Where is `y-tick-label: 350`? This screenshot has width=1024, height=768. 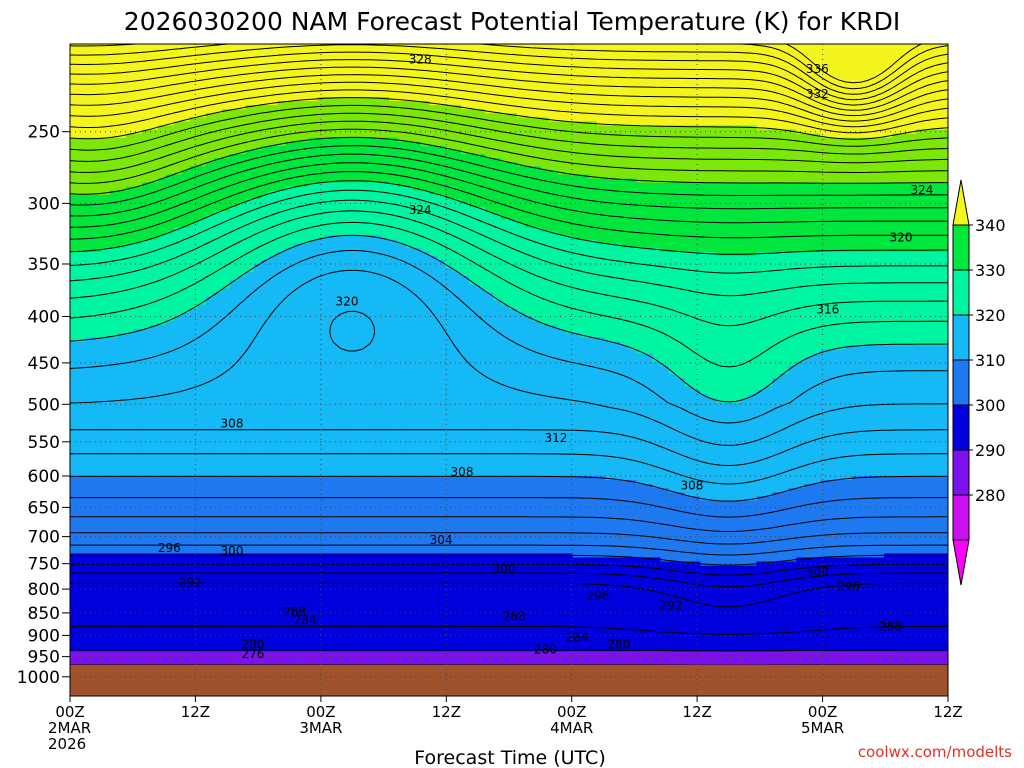
y-tick-label: 350 is located at coordinates (44, 265).